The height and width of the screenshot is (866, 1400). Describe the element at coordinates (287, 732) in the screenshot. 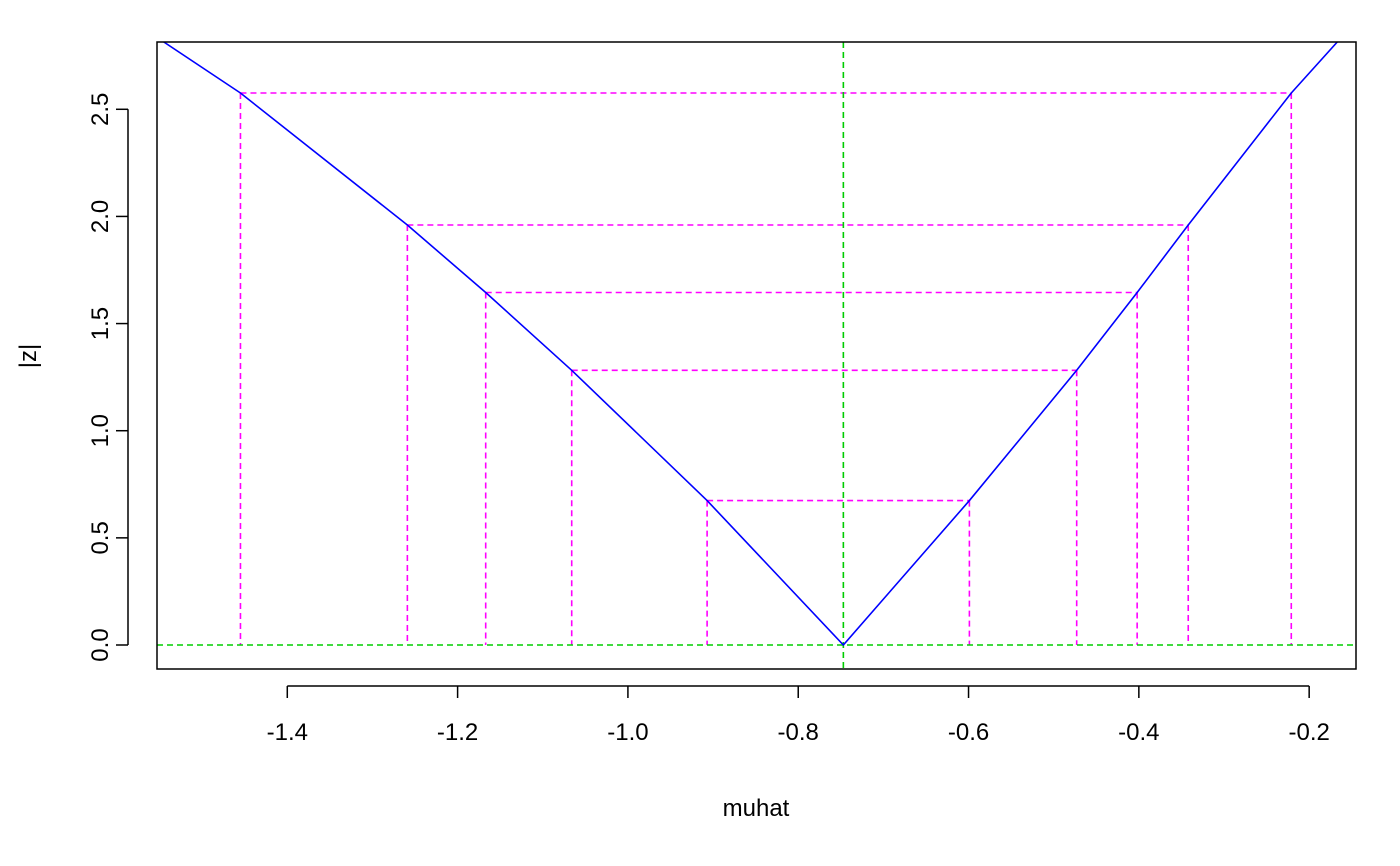

I see `x-tick-label: -1.4` at that location.